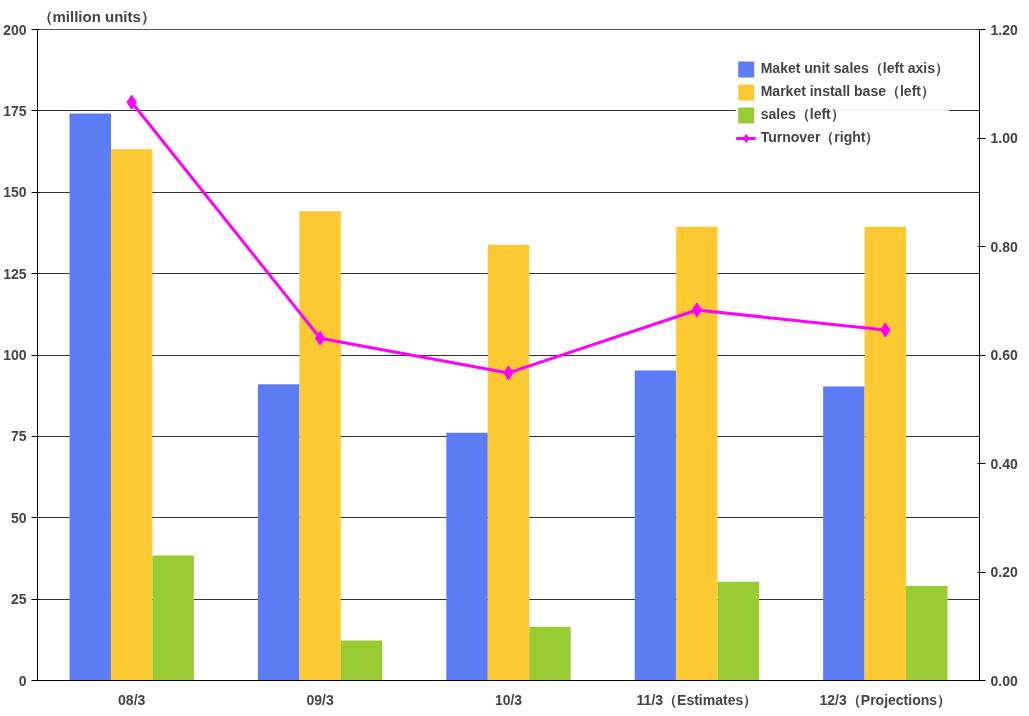 The height and width of the screenshot is (716, 1029). Describe the element at coordinates (1004, 246) in the screenshot. I see `y2-tick-label: 0.80` at that location.